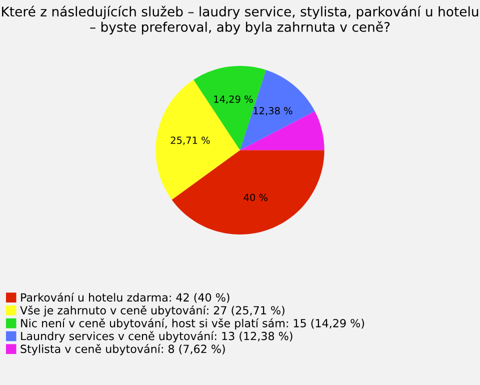  Describe the element at coordinates (122, 350) in the screenshot. I see `legend-label: Stylista v ceně ubytování: 8 (7,62 %)` at that location.